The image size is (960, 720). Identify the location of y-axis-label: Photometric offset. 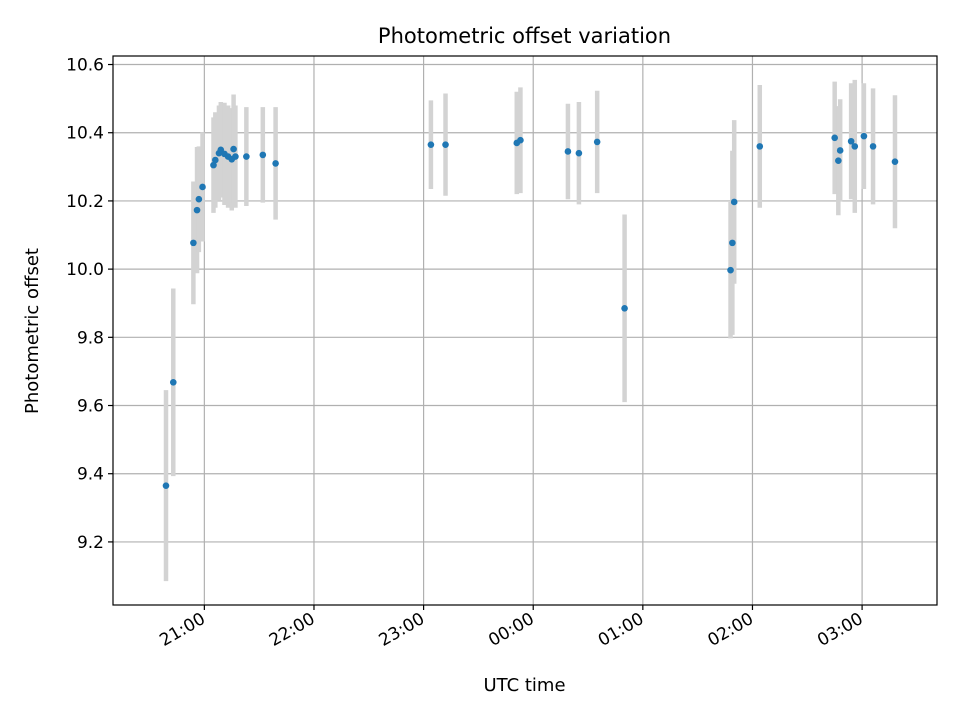
(32, 331).